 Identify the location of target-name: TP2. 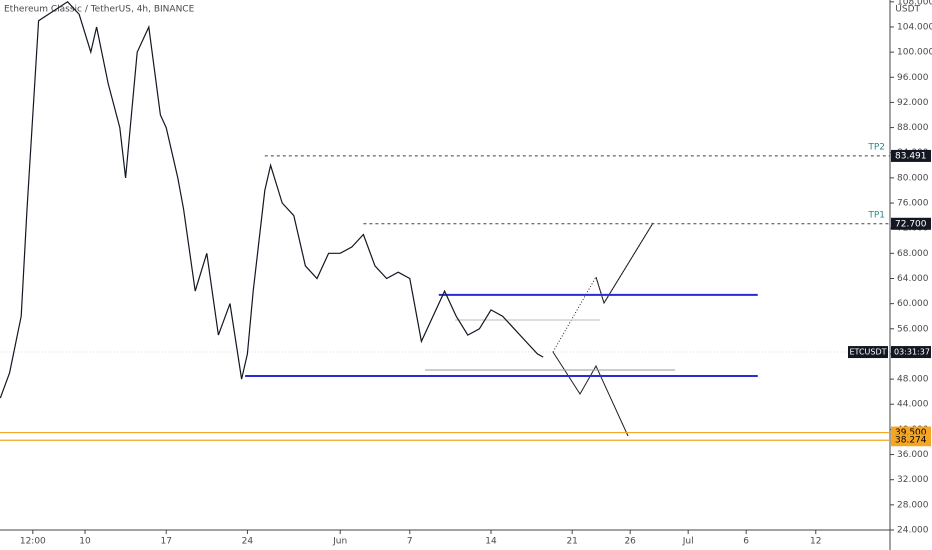
(876, 147).